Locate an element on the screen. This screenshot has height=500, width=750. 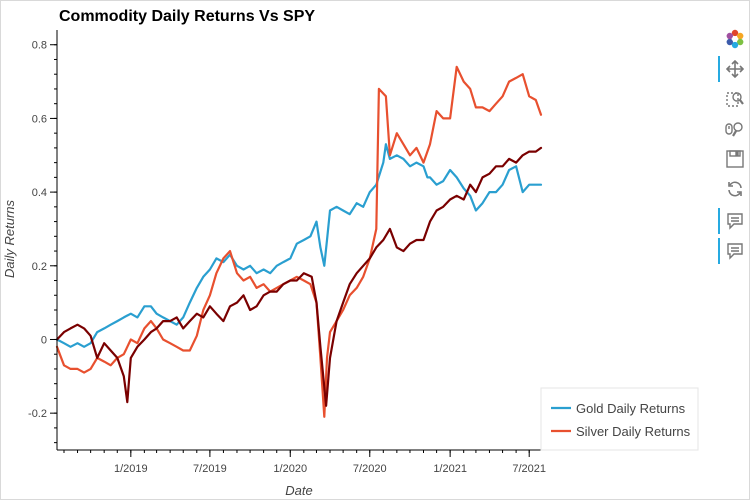
pan-icon is located at coordinates (733, 69).